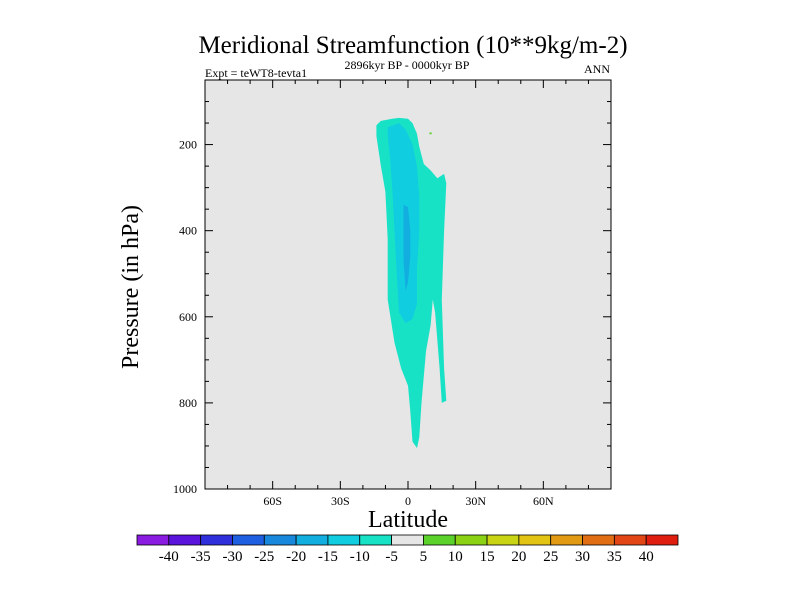 This screenshot has width=800, height=600. I want to click on season-label: ANN, so click(597, 69).